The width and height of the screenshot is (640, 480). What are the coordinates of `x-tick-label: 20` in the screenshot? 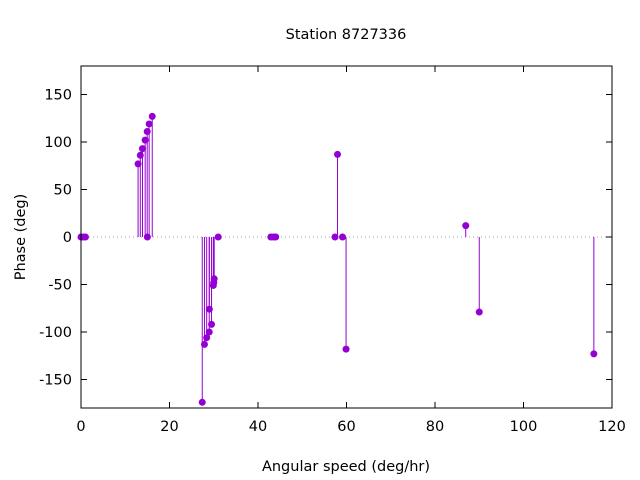 It's located at (169, 427).